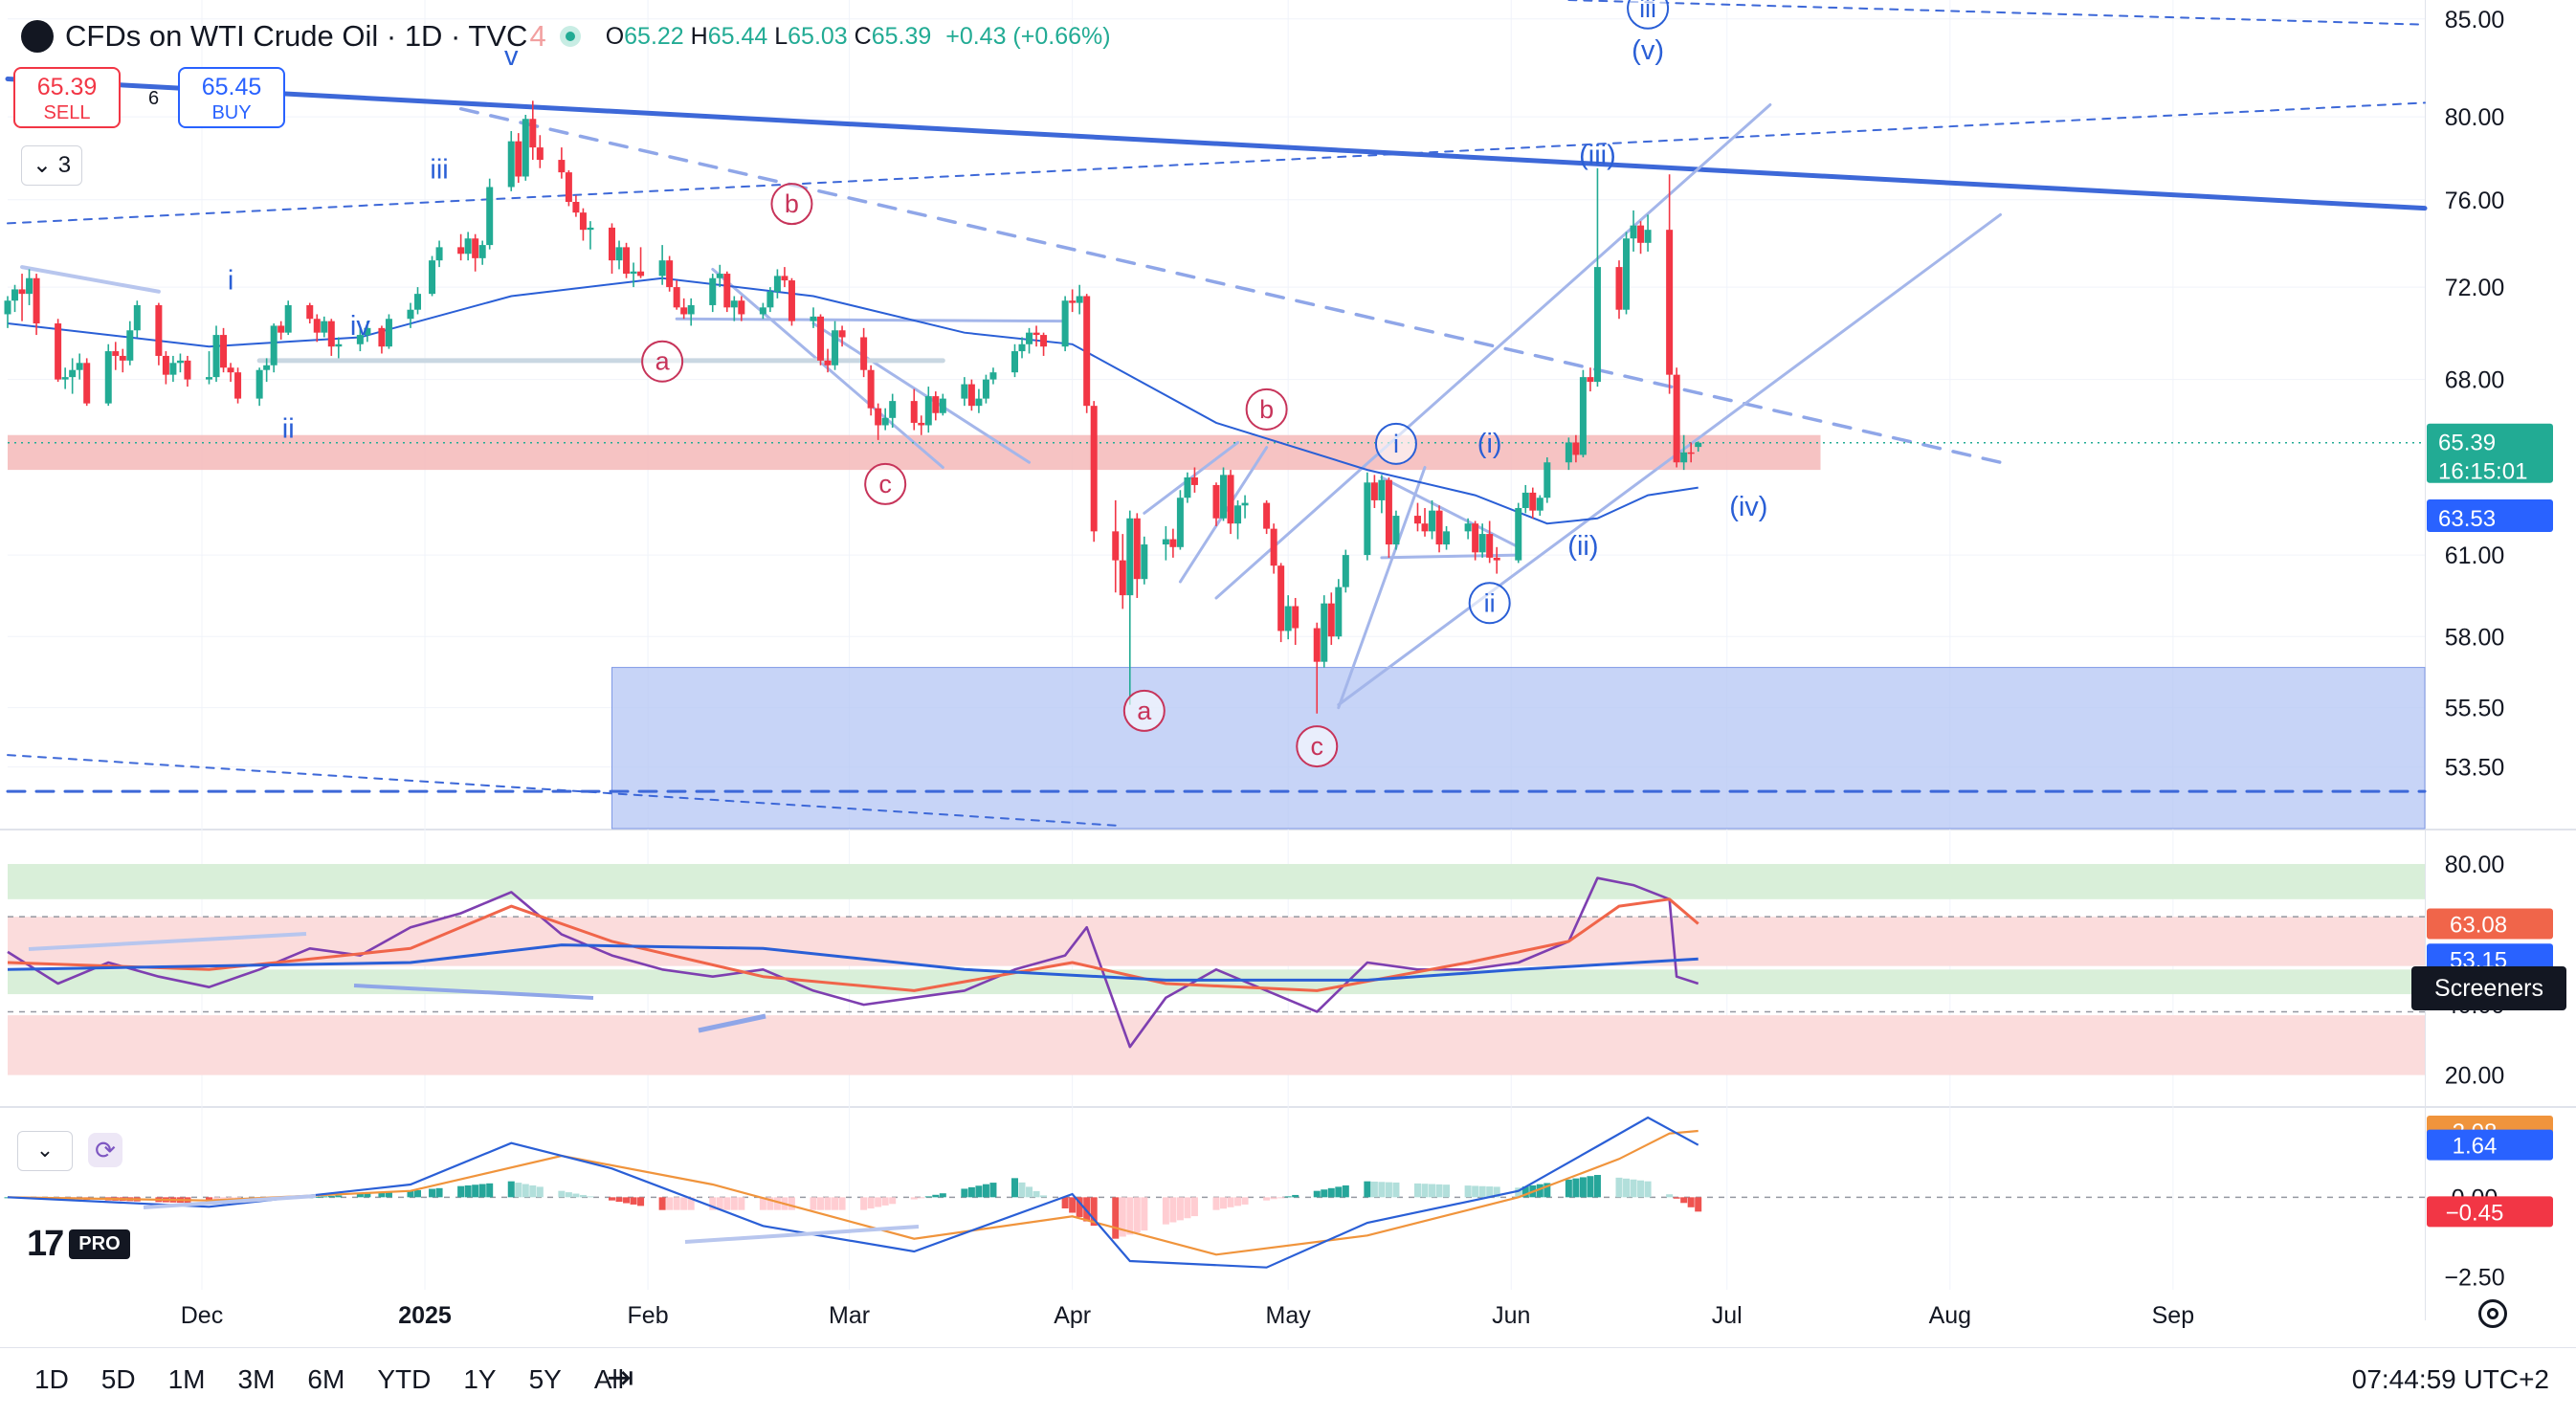 This screenshot has height=1417, width=2576. What do you see at coordinates (921, 392) in the screenshot?
I see `trendline` at bounding box center [921, 392].